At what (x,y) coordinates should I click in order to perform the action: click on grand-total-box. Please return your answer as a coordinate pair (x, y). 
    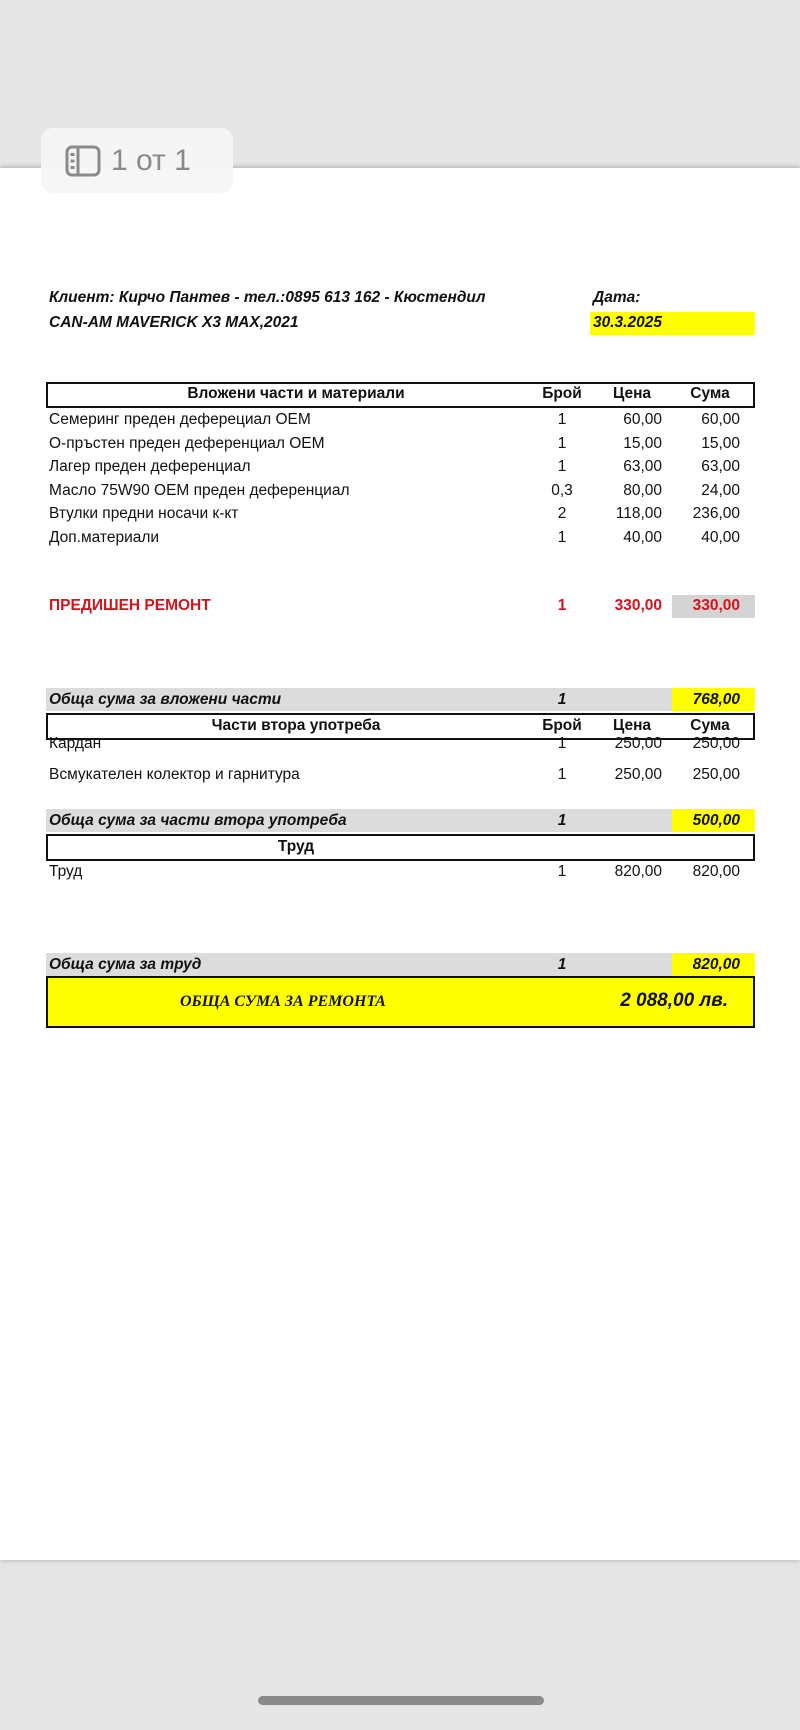
    Looking at the image, I should click on (400, 1002).